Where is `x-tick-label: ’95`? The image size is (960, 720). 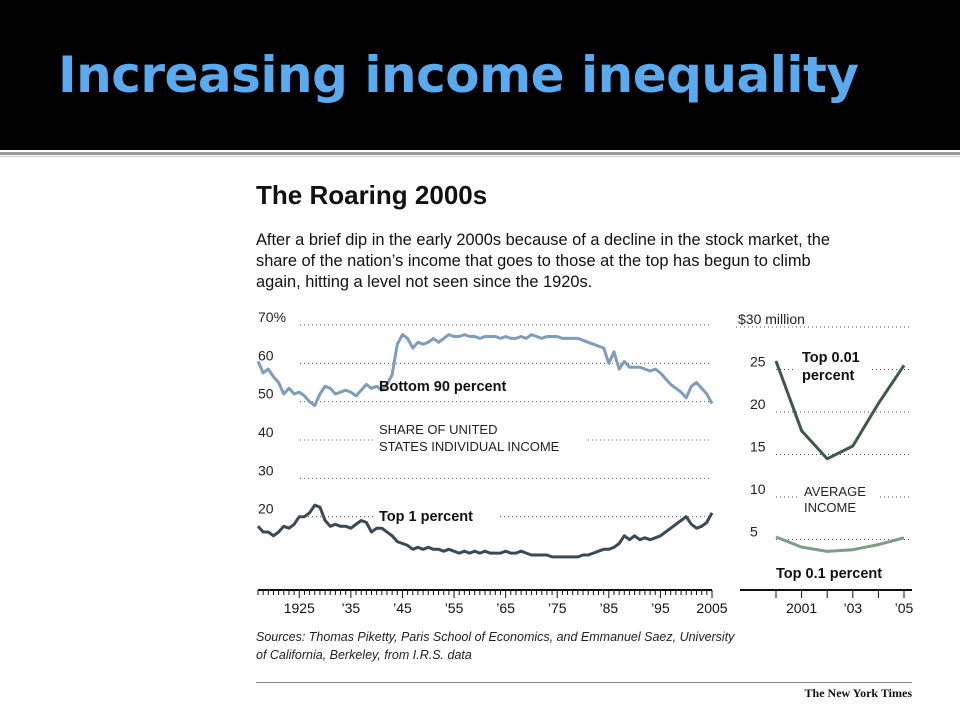
x-tick-label: ’95 is located at coordinates (660, 608).